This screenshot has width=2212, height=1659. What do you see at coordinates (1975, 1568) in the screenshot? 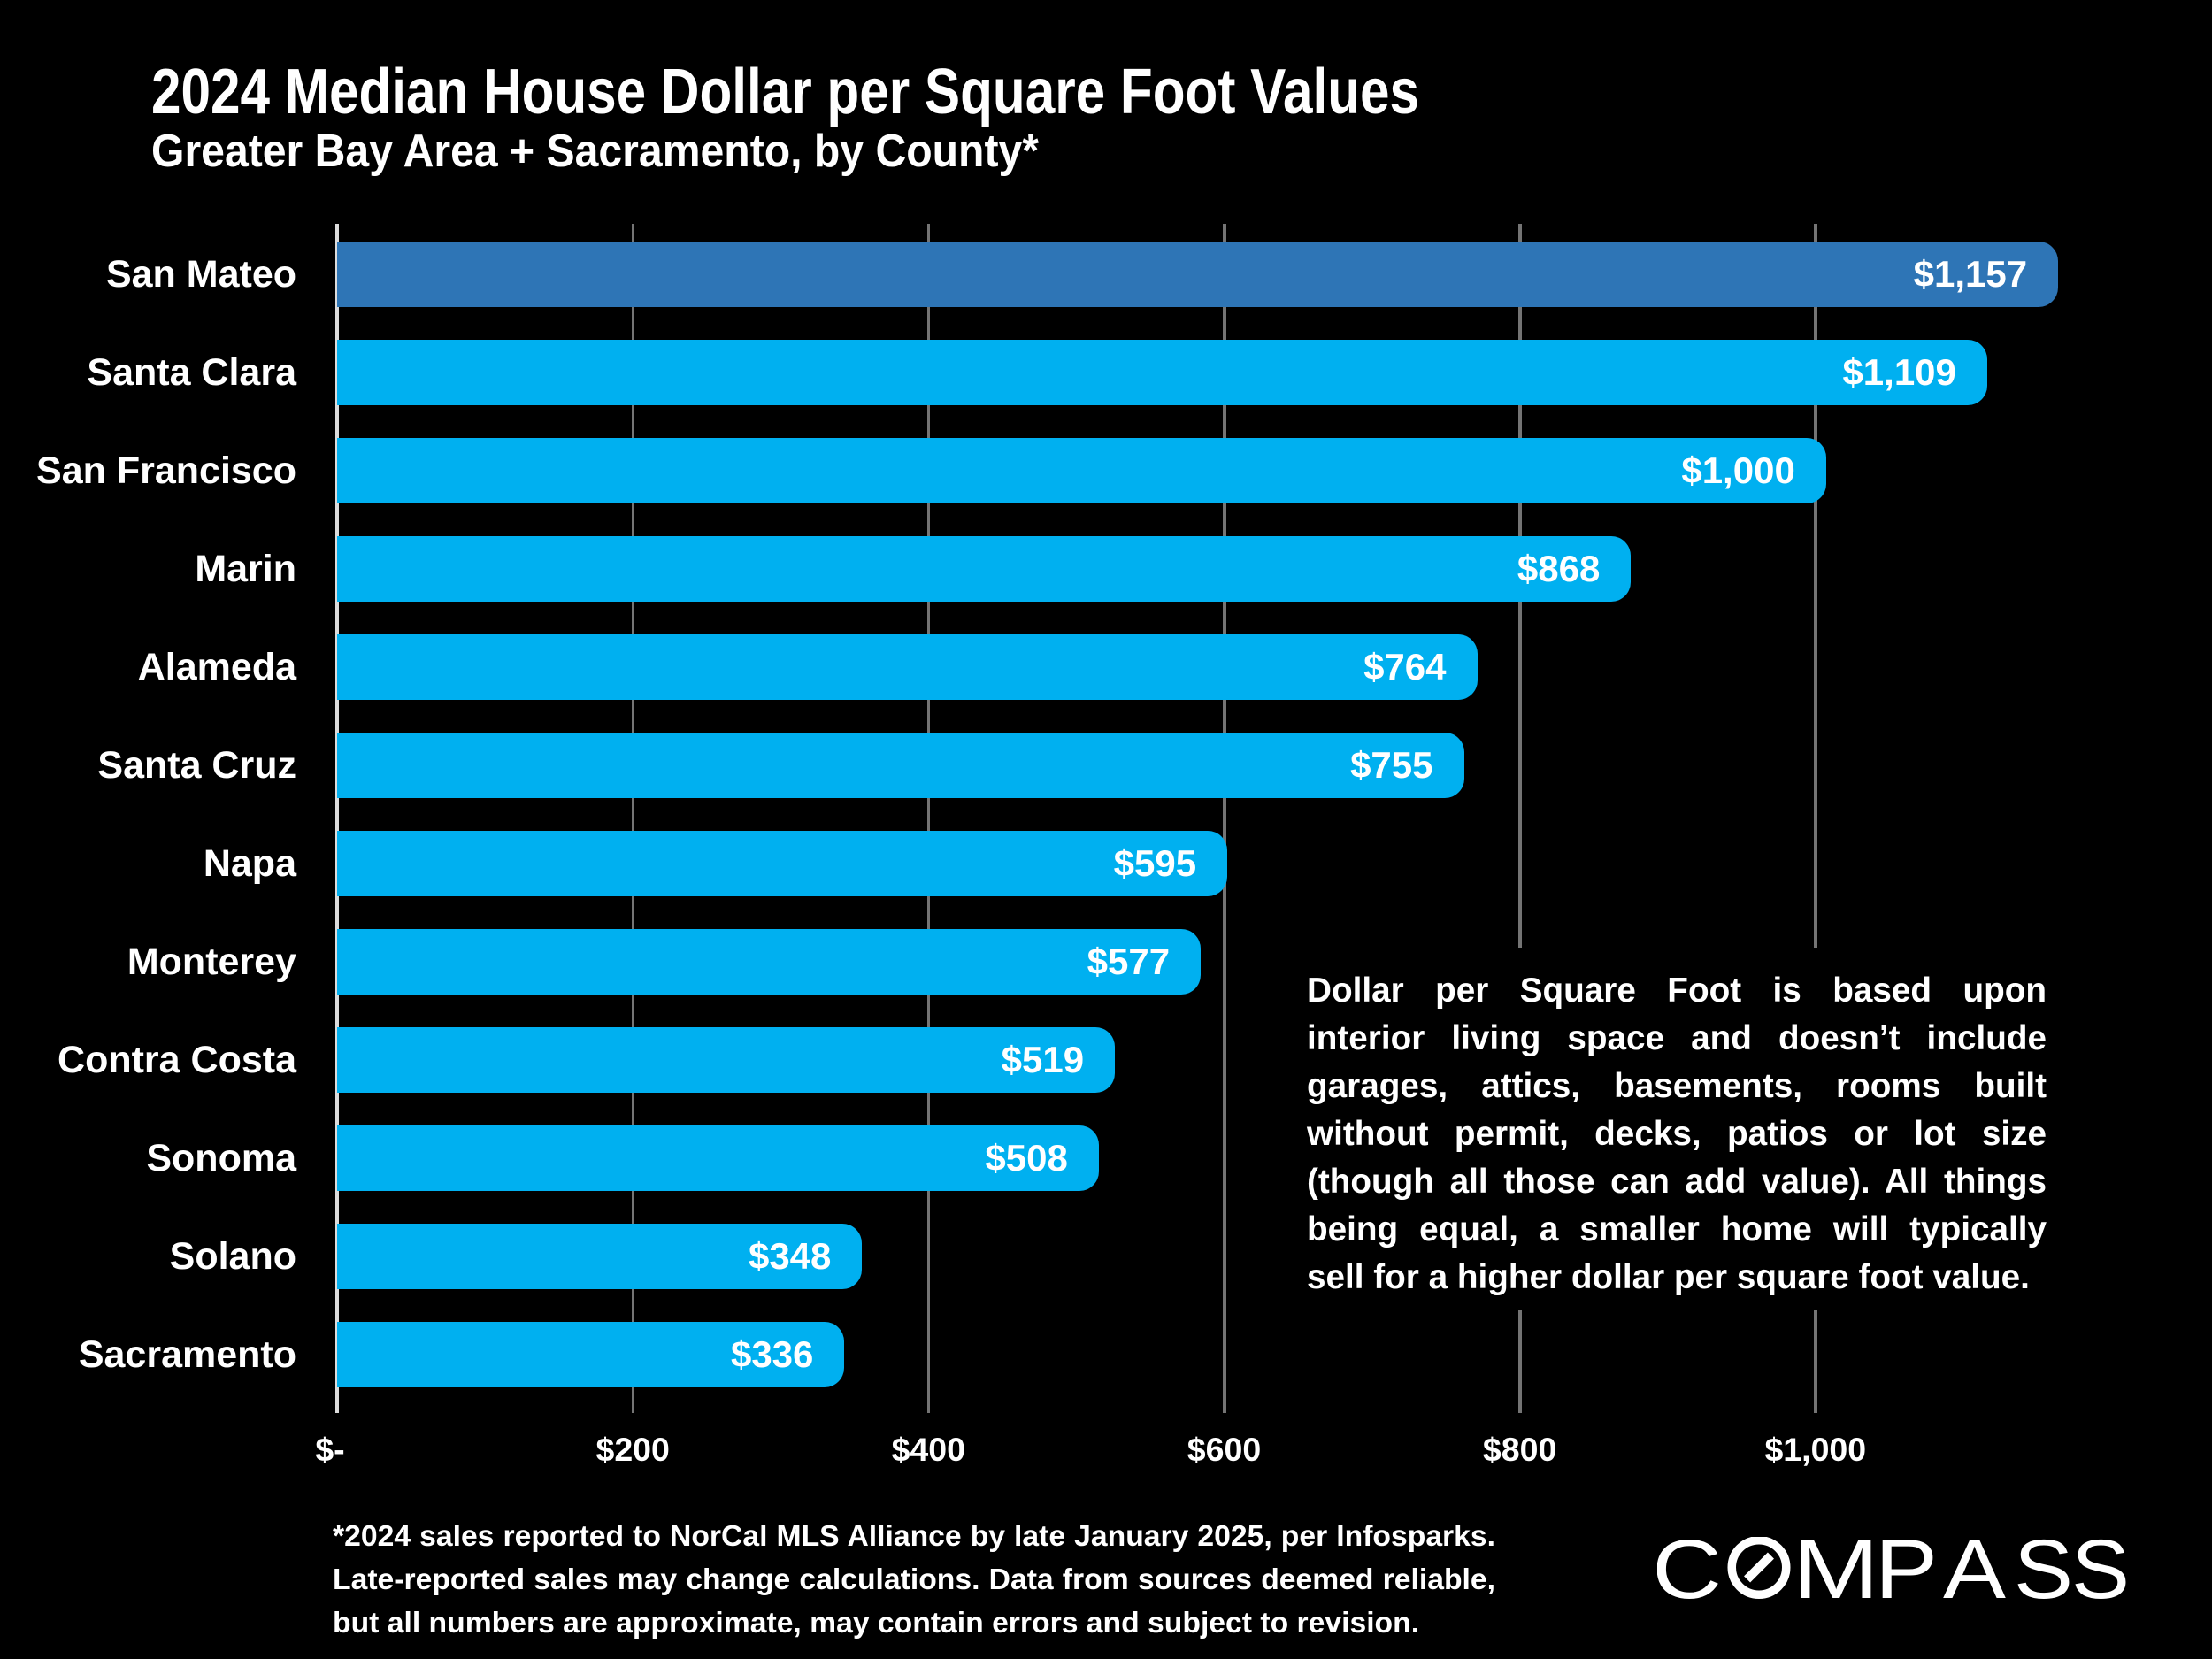
I see `svg-text: A` at bounding box center [1975, 1568].